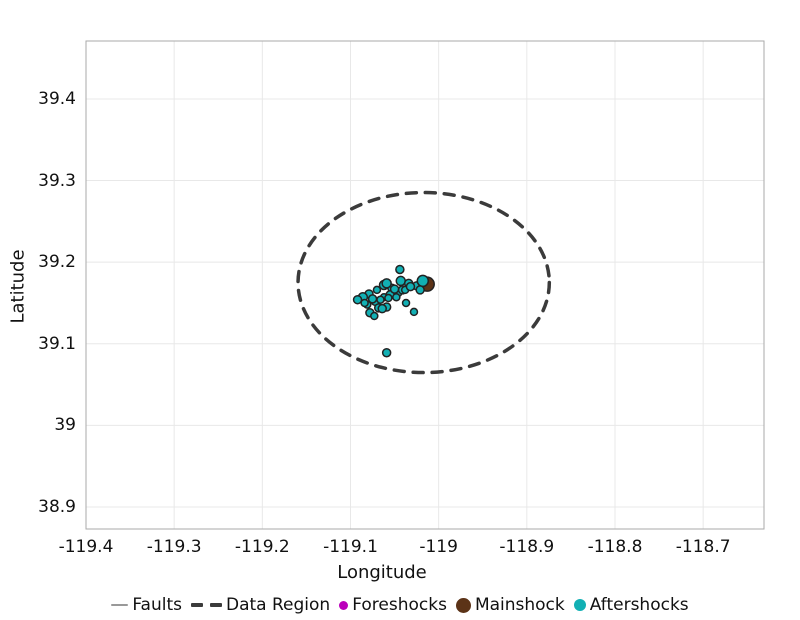 This screenshot has height=620, width=800. I want to click on x-tick-label: -118.7, so click(703, 547).